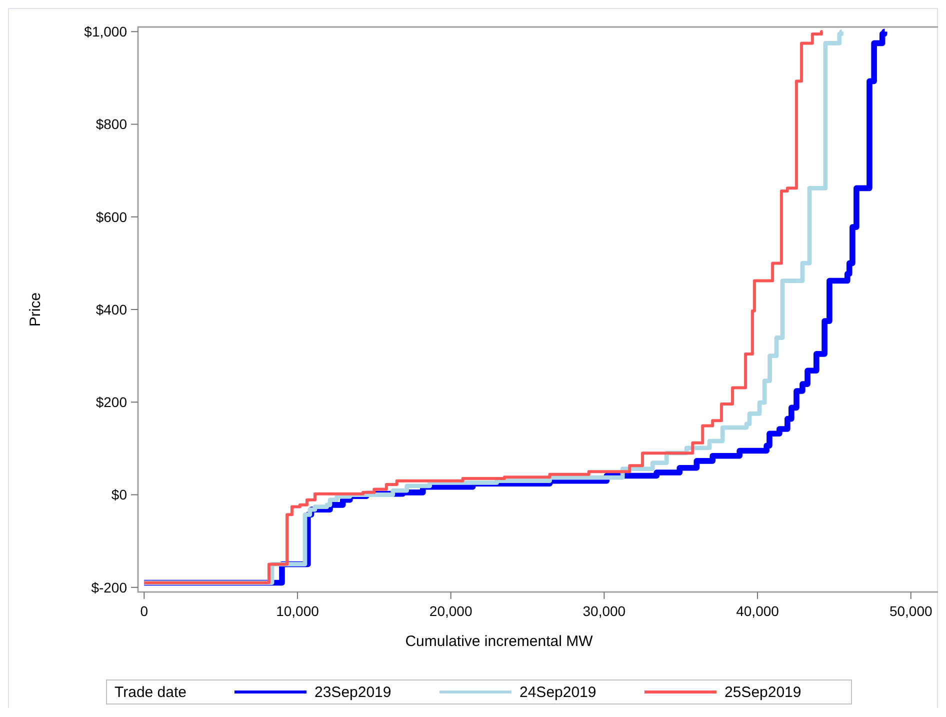  I want to click on legend-label: 25Sep2019, so click(763, 692).